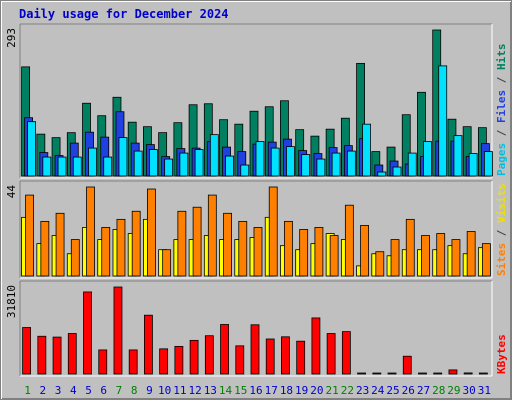  I want to click on x-tick-label: 9, so click(149, 390).